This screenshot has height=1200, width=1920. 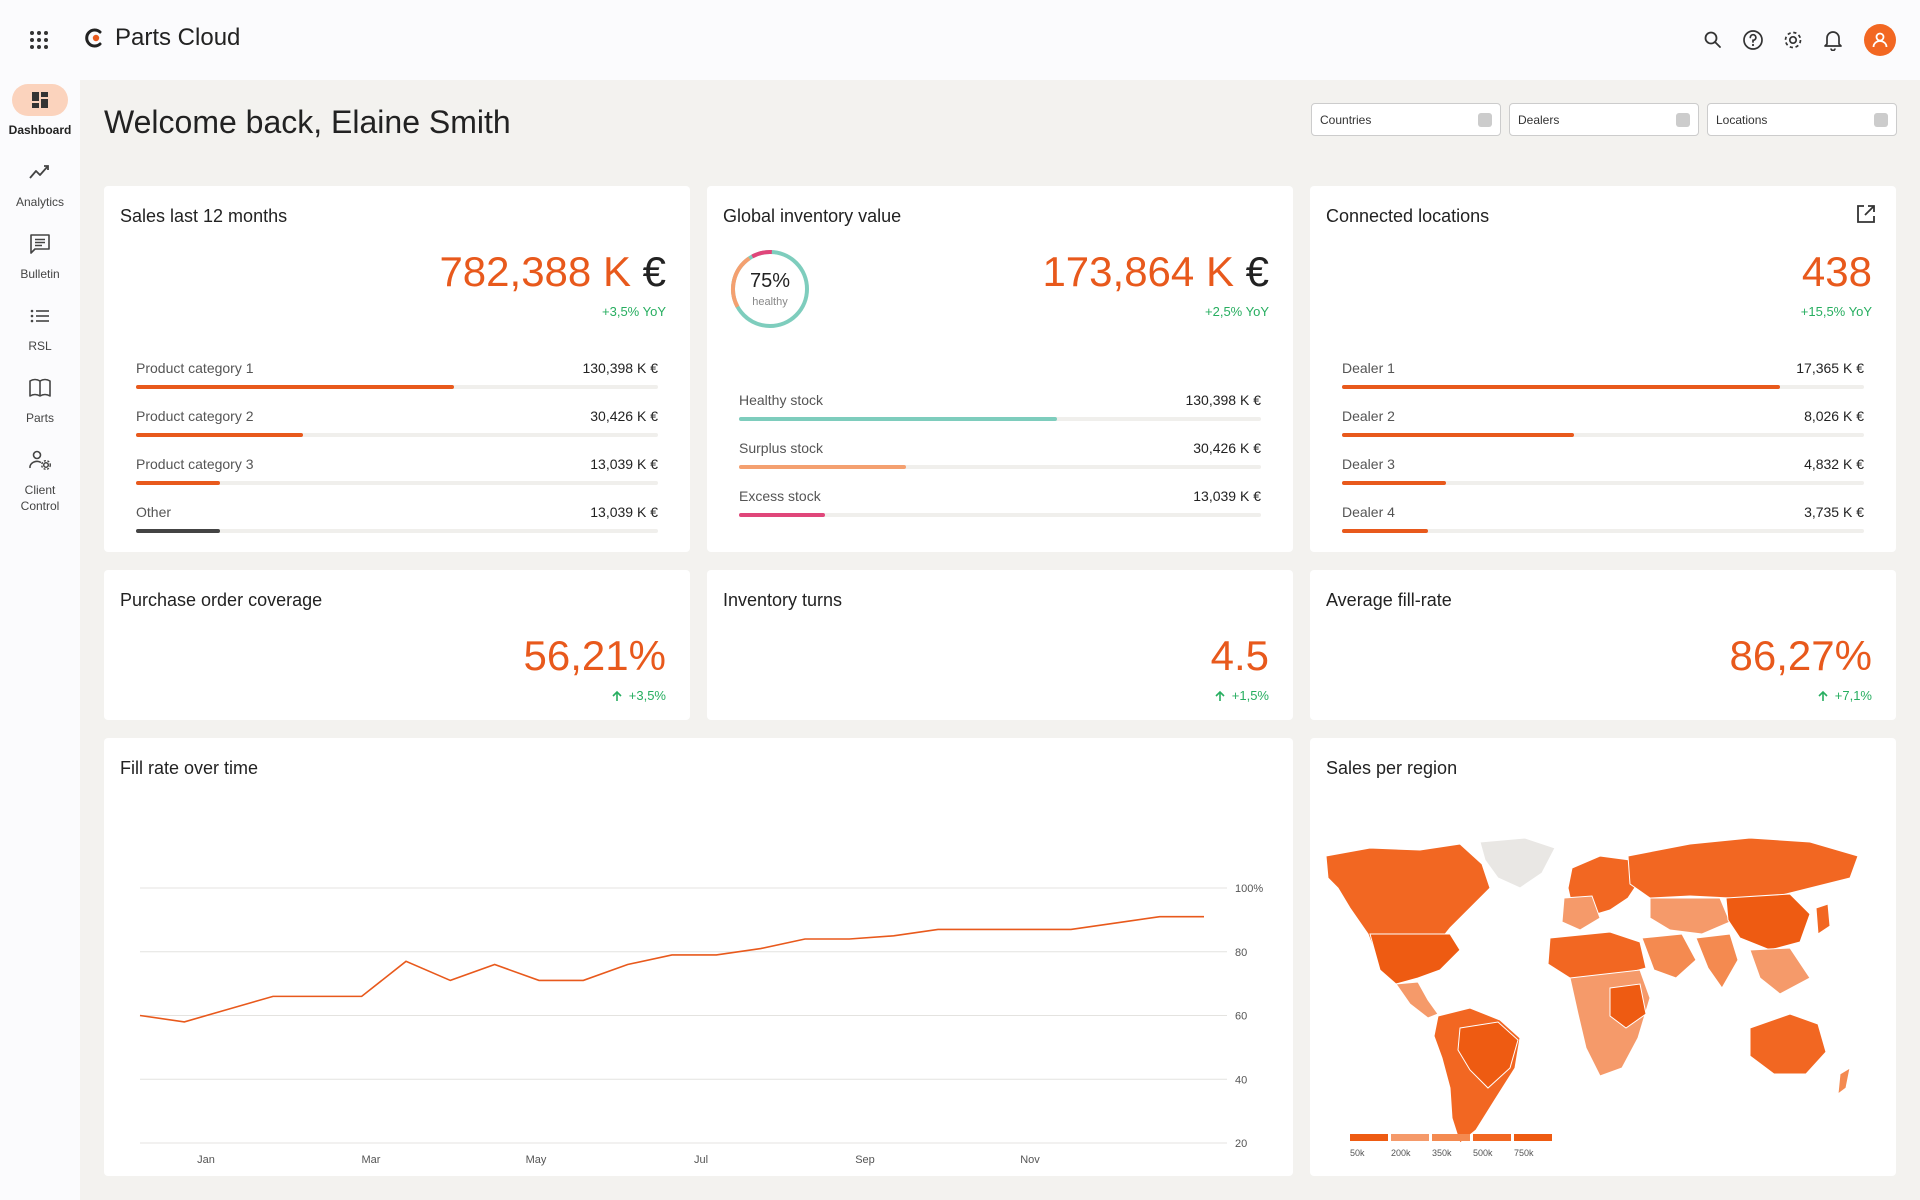 What do you see at coordinates (960, 40) in the screenshot?
I see `top-bar: Parts Cloud` at bounding box center [960, 40].